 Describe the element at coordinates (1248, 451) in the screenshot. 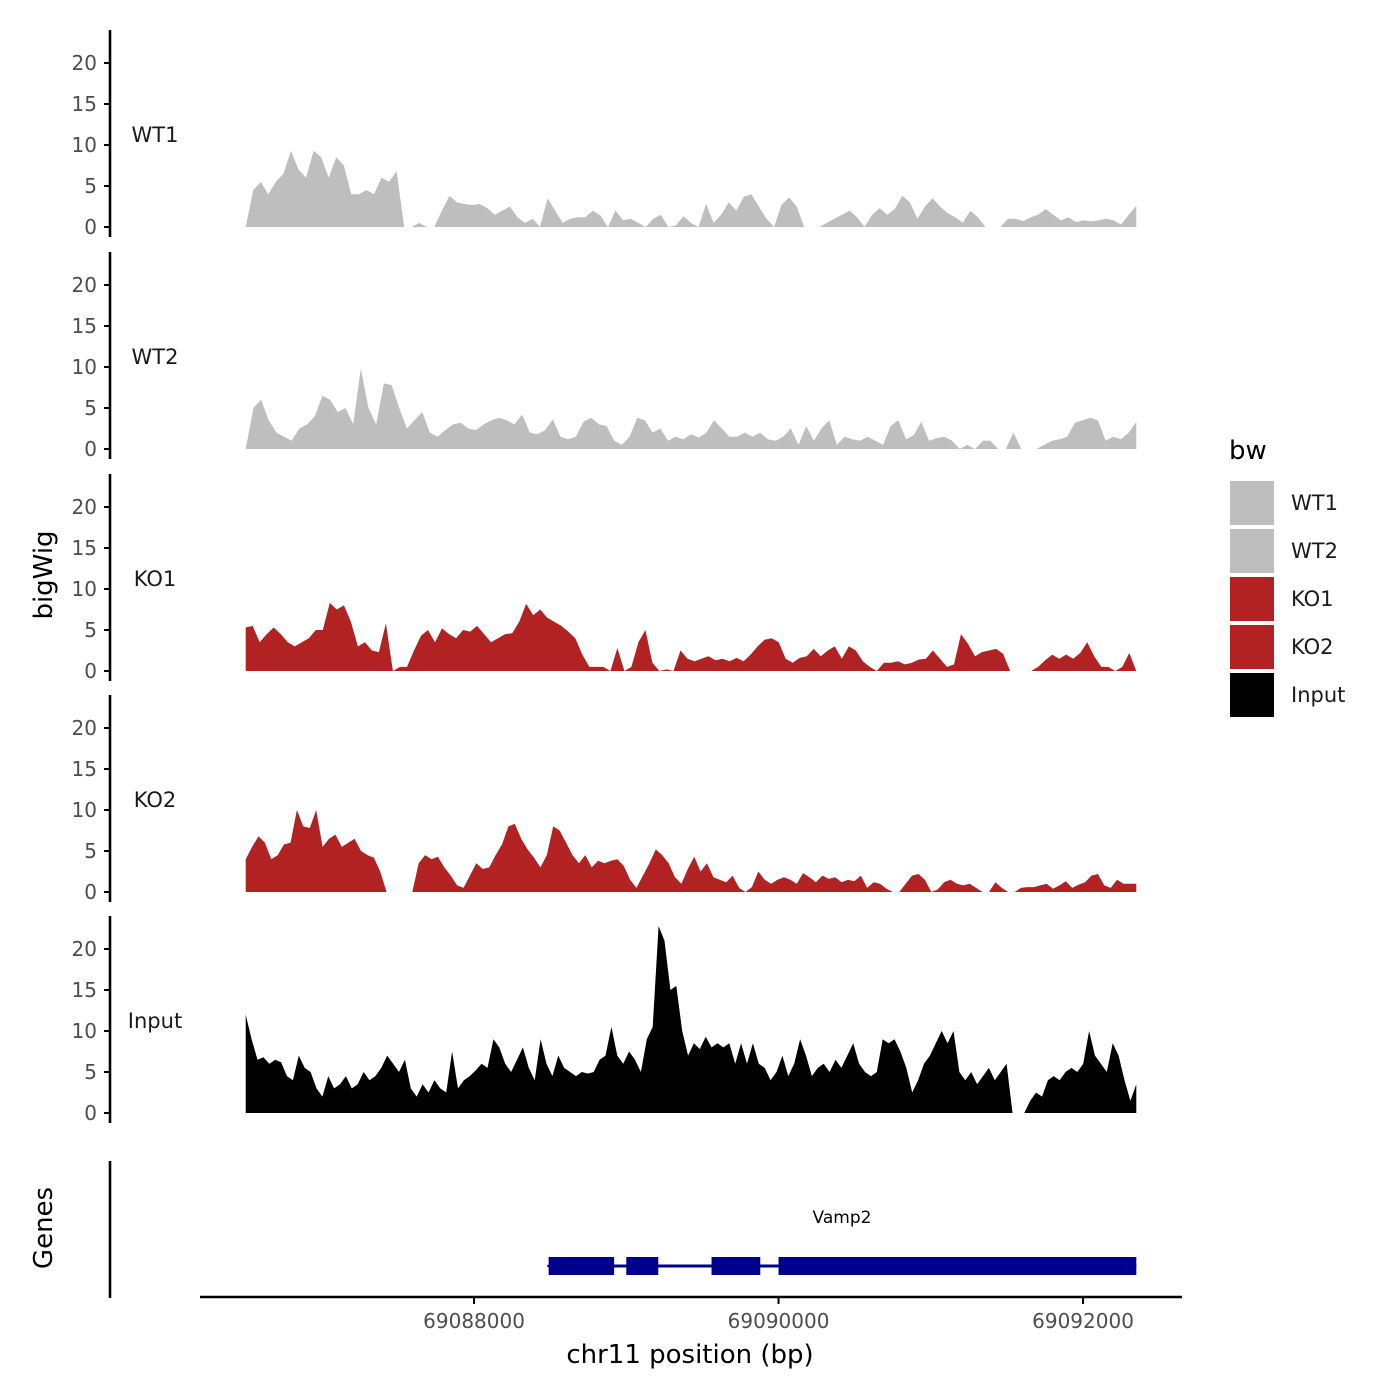

I see `legend-title: bw` at that location.